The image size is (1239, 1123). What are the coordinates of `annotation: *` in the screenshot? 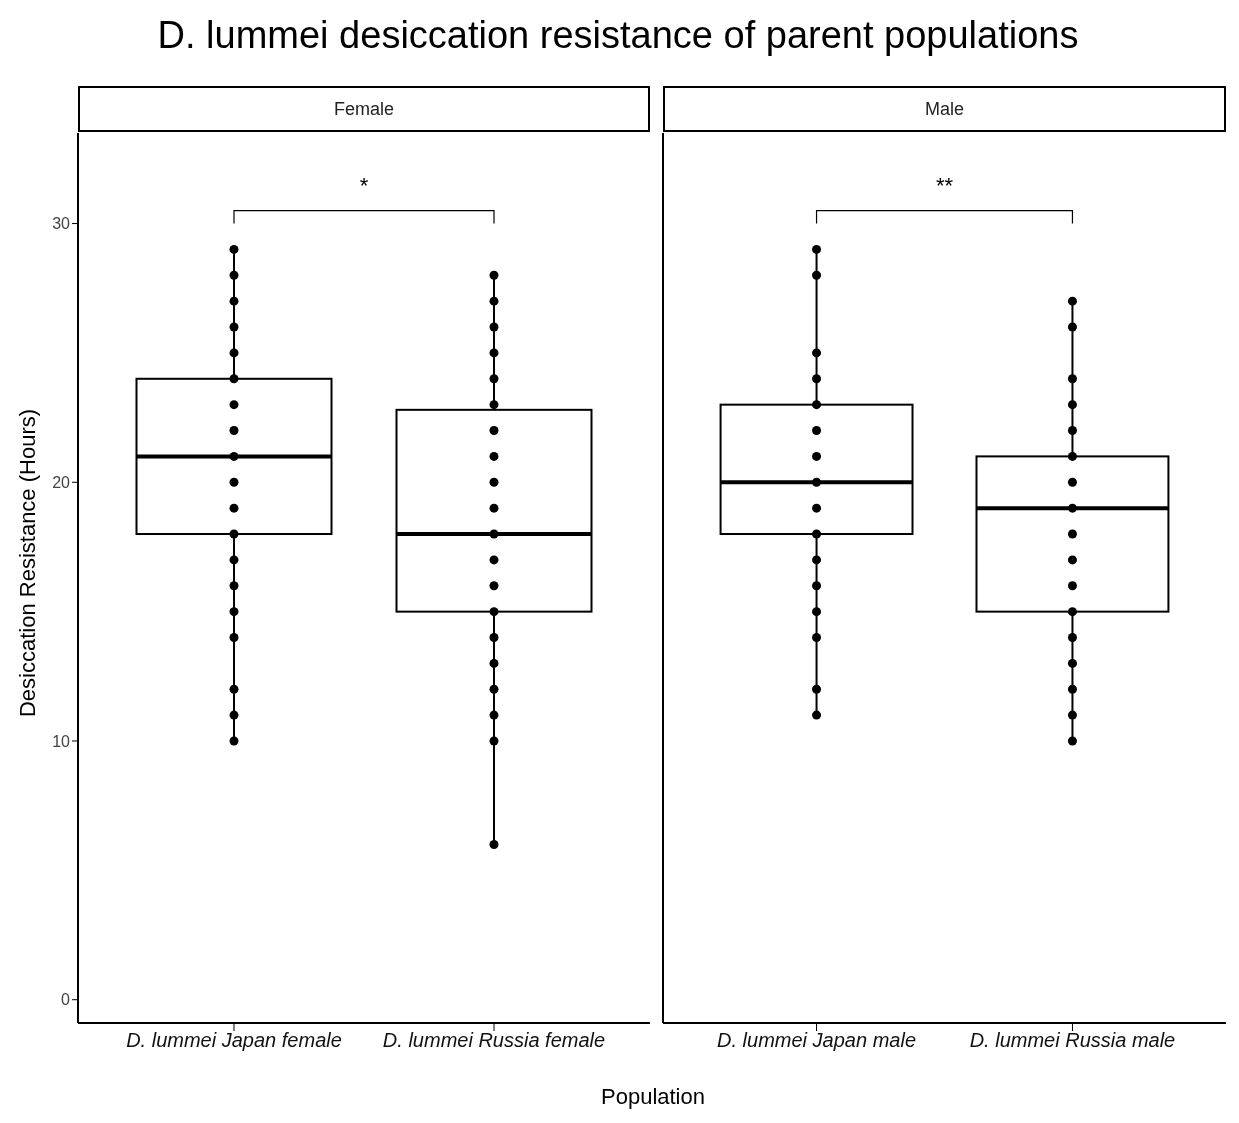 It's located at (364, 185).